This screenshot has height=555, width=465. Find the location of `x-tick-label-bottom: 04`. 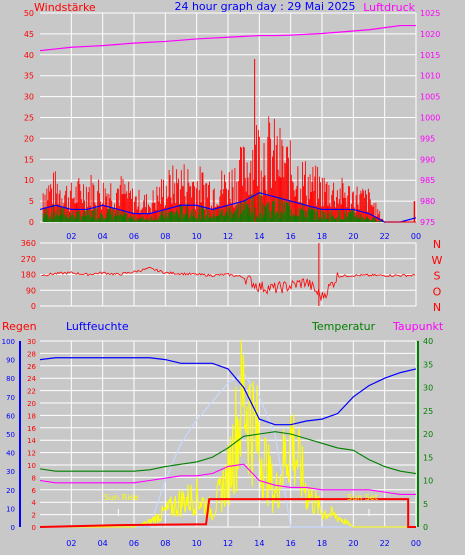

x-tick-label-bottom: 04 is located at coordinates (103, 543).